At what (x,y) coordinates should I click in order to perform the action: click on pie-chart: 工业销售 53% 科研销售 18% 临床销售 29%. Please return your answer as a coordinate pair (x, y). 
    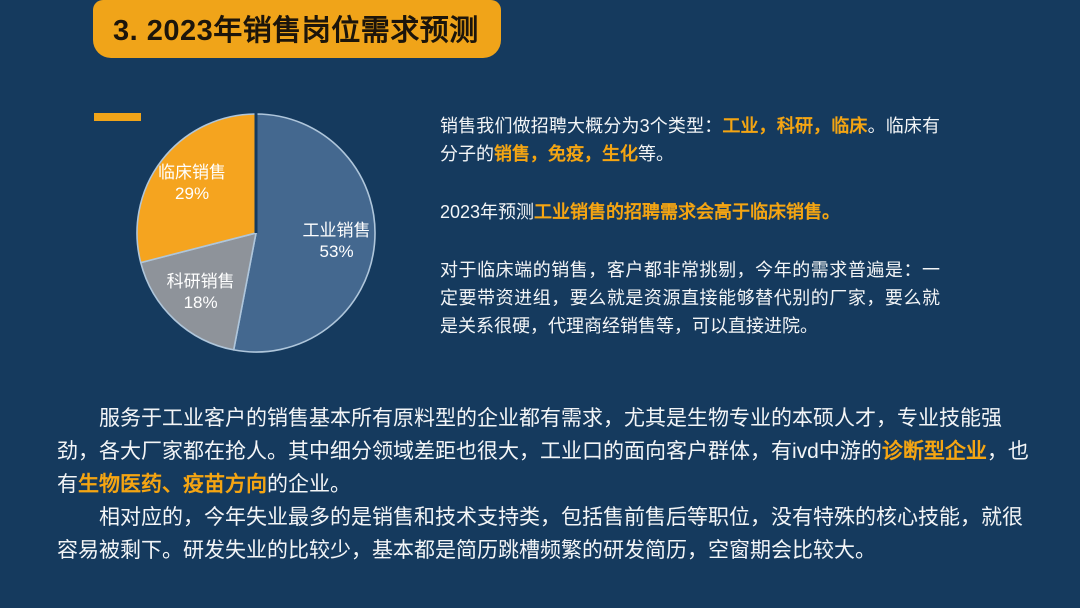
    Looking at the image, I should click on (256, 233).